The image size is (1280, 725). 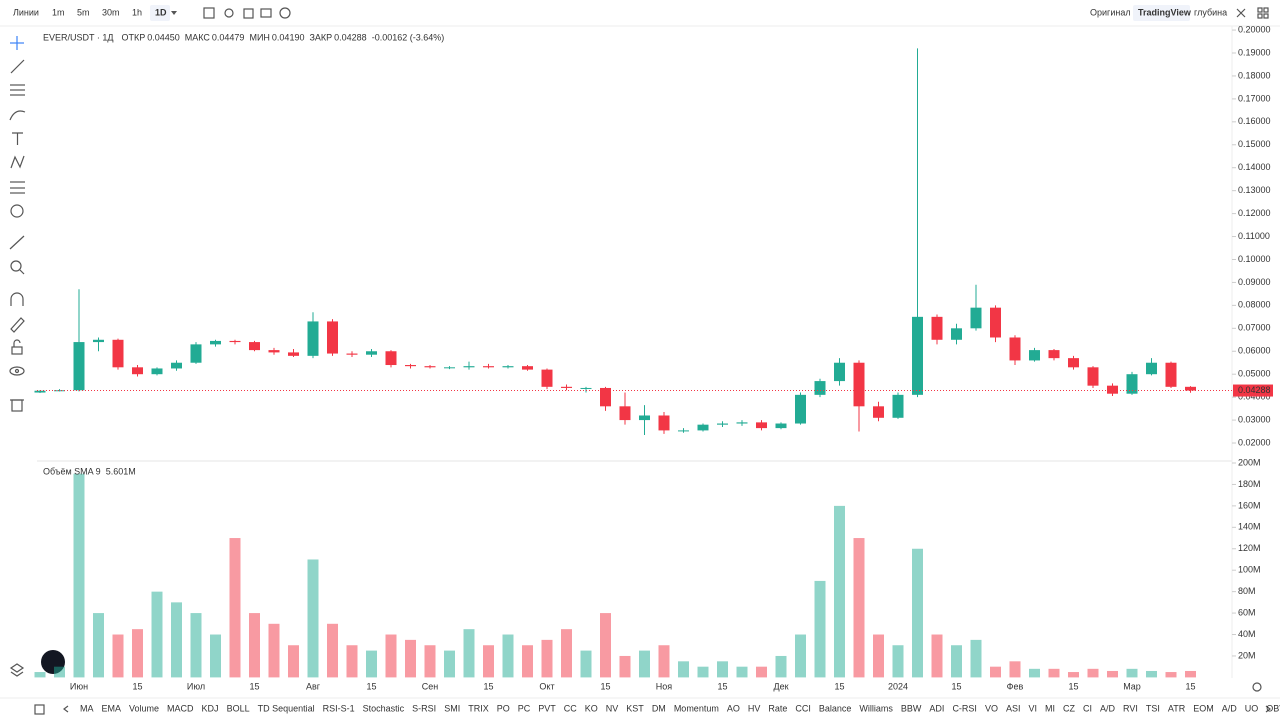 What do you see at coordinates (1132, 686) in the screenshot?
I see `time-tick-label: Мар` at bounding box center [1132, 686].